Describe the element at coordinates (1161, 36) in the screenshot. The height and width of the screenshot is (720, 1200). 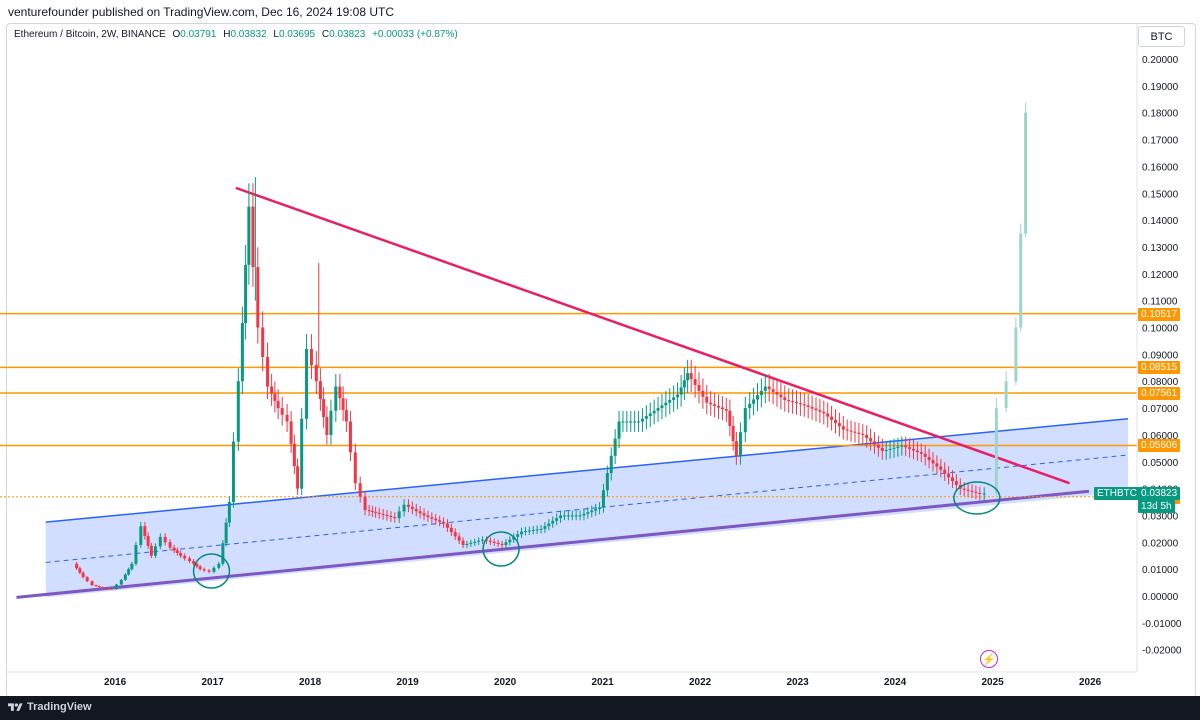
I see `currency-button: BTC` at that location.